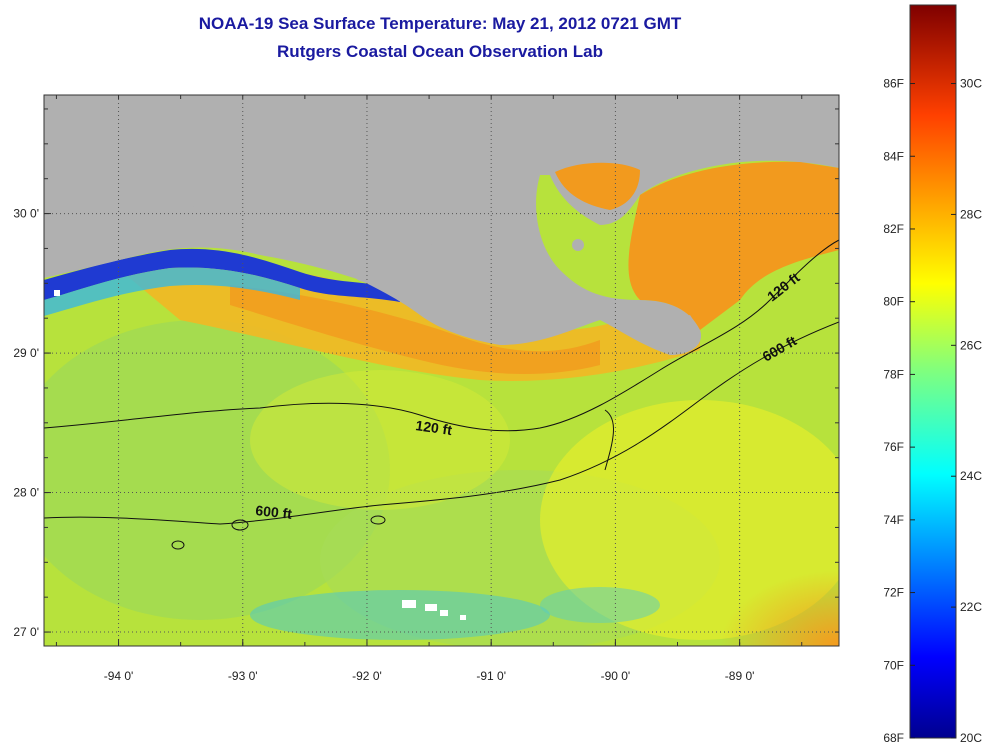 This screenshot has height=754, width=992. What do you see at coordinates (893, 593) in the screenshot?
I see `colorbar-f-label: 72F` at bounding box center [893, 593].